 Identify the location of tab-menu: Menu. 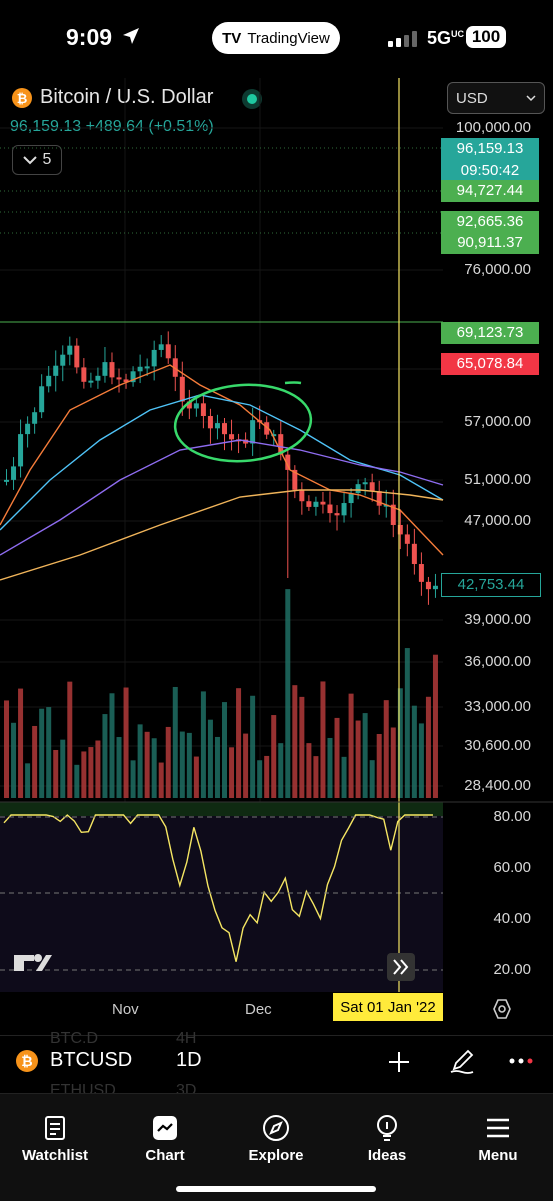
(498, 1129).